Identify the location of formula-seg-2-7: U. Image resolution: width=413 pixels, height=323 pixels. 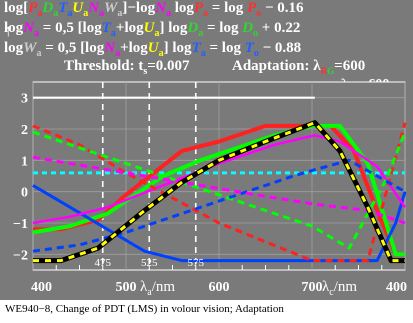
(150, 28).